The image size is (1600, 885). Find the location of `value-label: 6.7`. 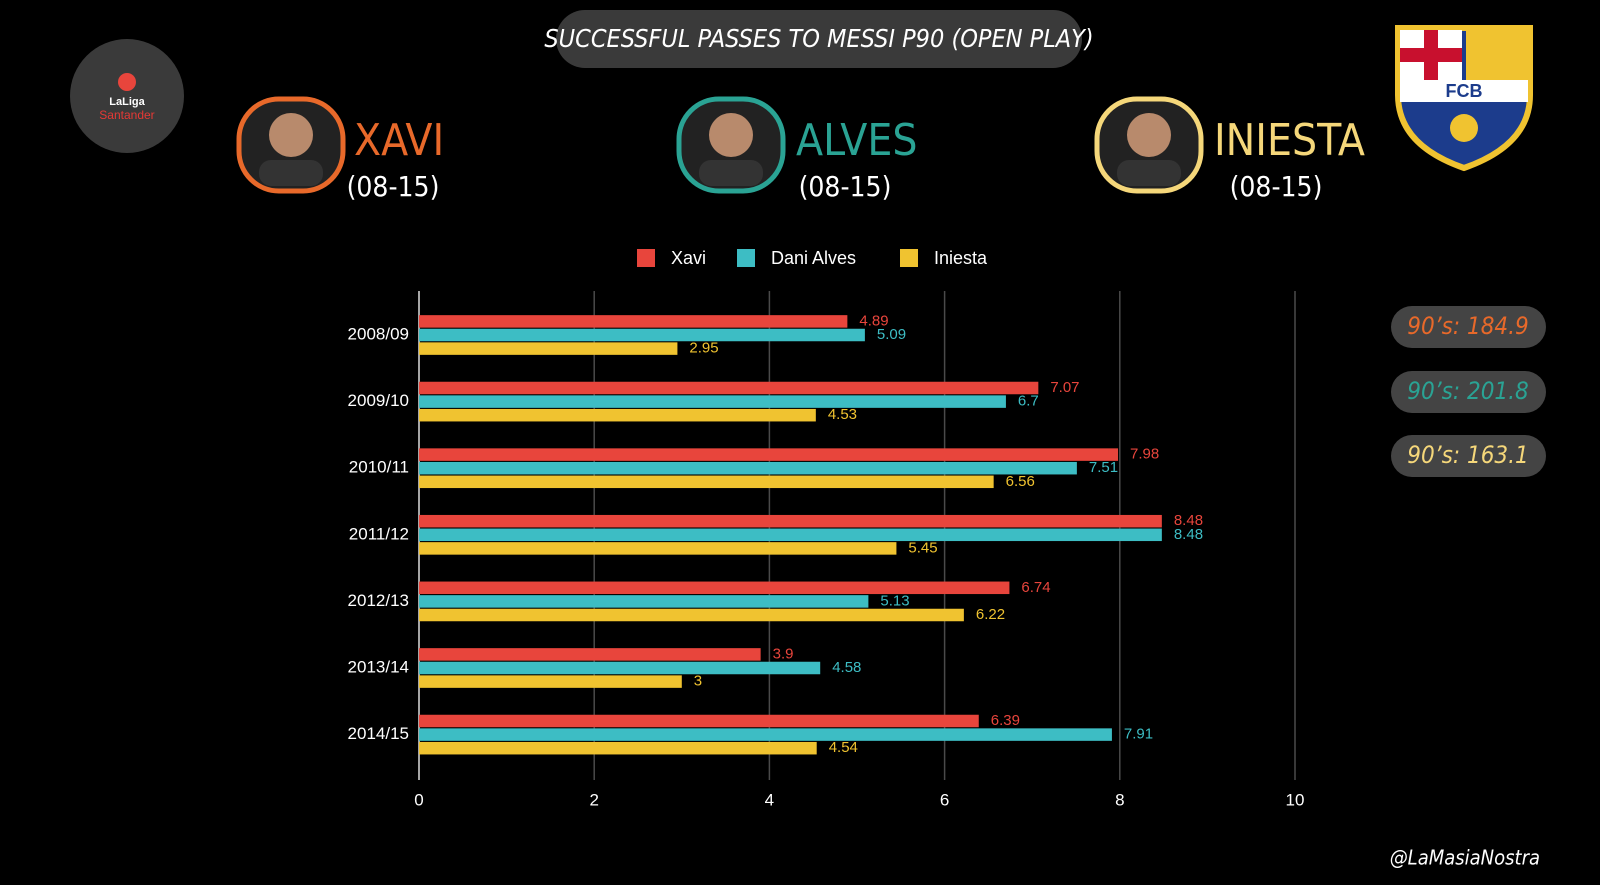

value-label: 6.7 is located at coordinates (1028, 401).